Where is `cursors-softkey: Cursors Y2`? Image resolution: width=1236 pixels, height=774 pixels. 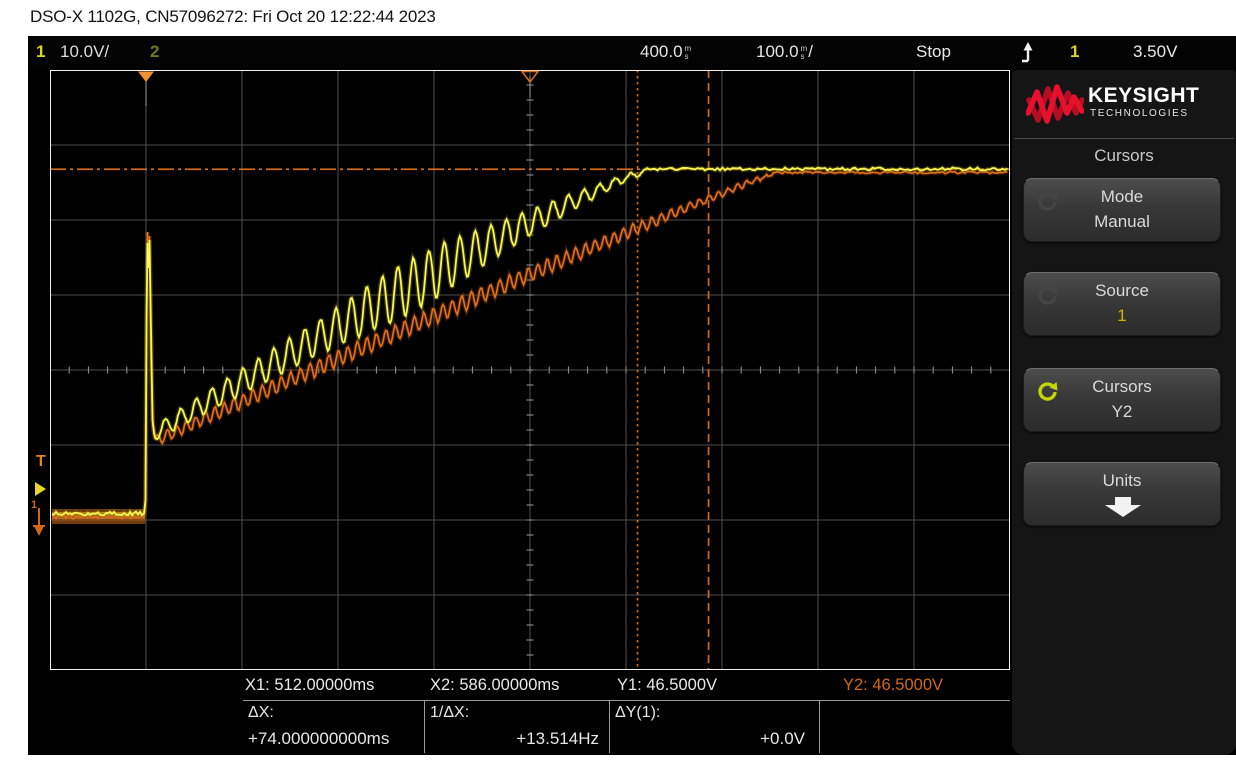 cursors-softkey: Cursors Y2 is located at coordinates (1122, 400).